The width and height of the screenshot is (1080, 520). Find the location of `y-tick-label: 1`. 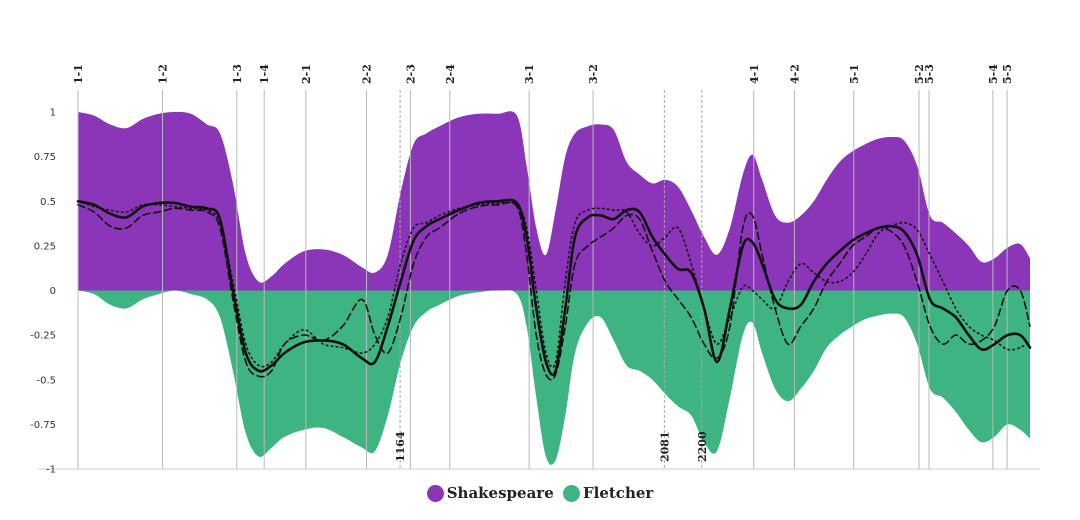

y-tick-label: 1 is located at coordinates (53, 113).